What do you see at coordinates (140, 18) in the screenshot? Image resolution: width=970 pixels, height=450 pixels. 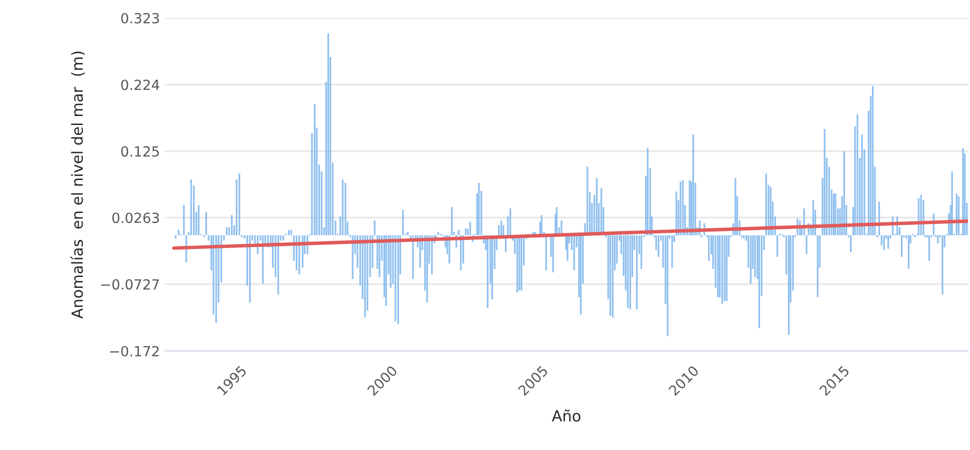 I see `y-tick-label: 0.323` at bounding box center [140, 18].